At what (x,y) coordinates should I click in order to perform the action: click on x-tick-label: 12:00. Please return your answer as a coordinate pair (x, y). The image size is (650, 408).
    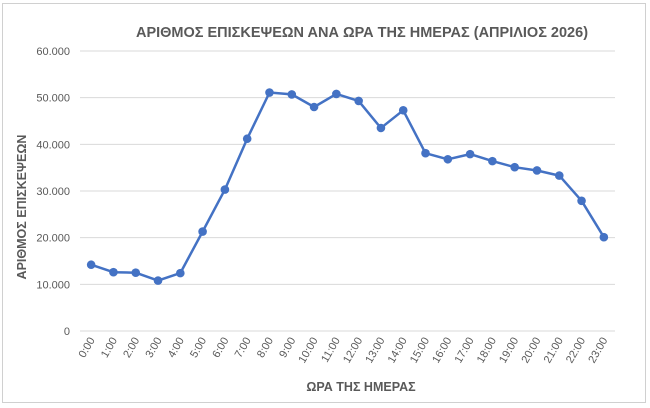
    Looking at the image, I should click on (353, 351).